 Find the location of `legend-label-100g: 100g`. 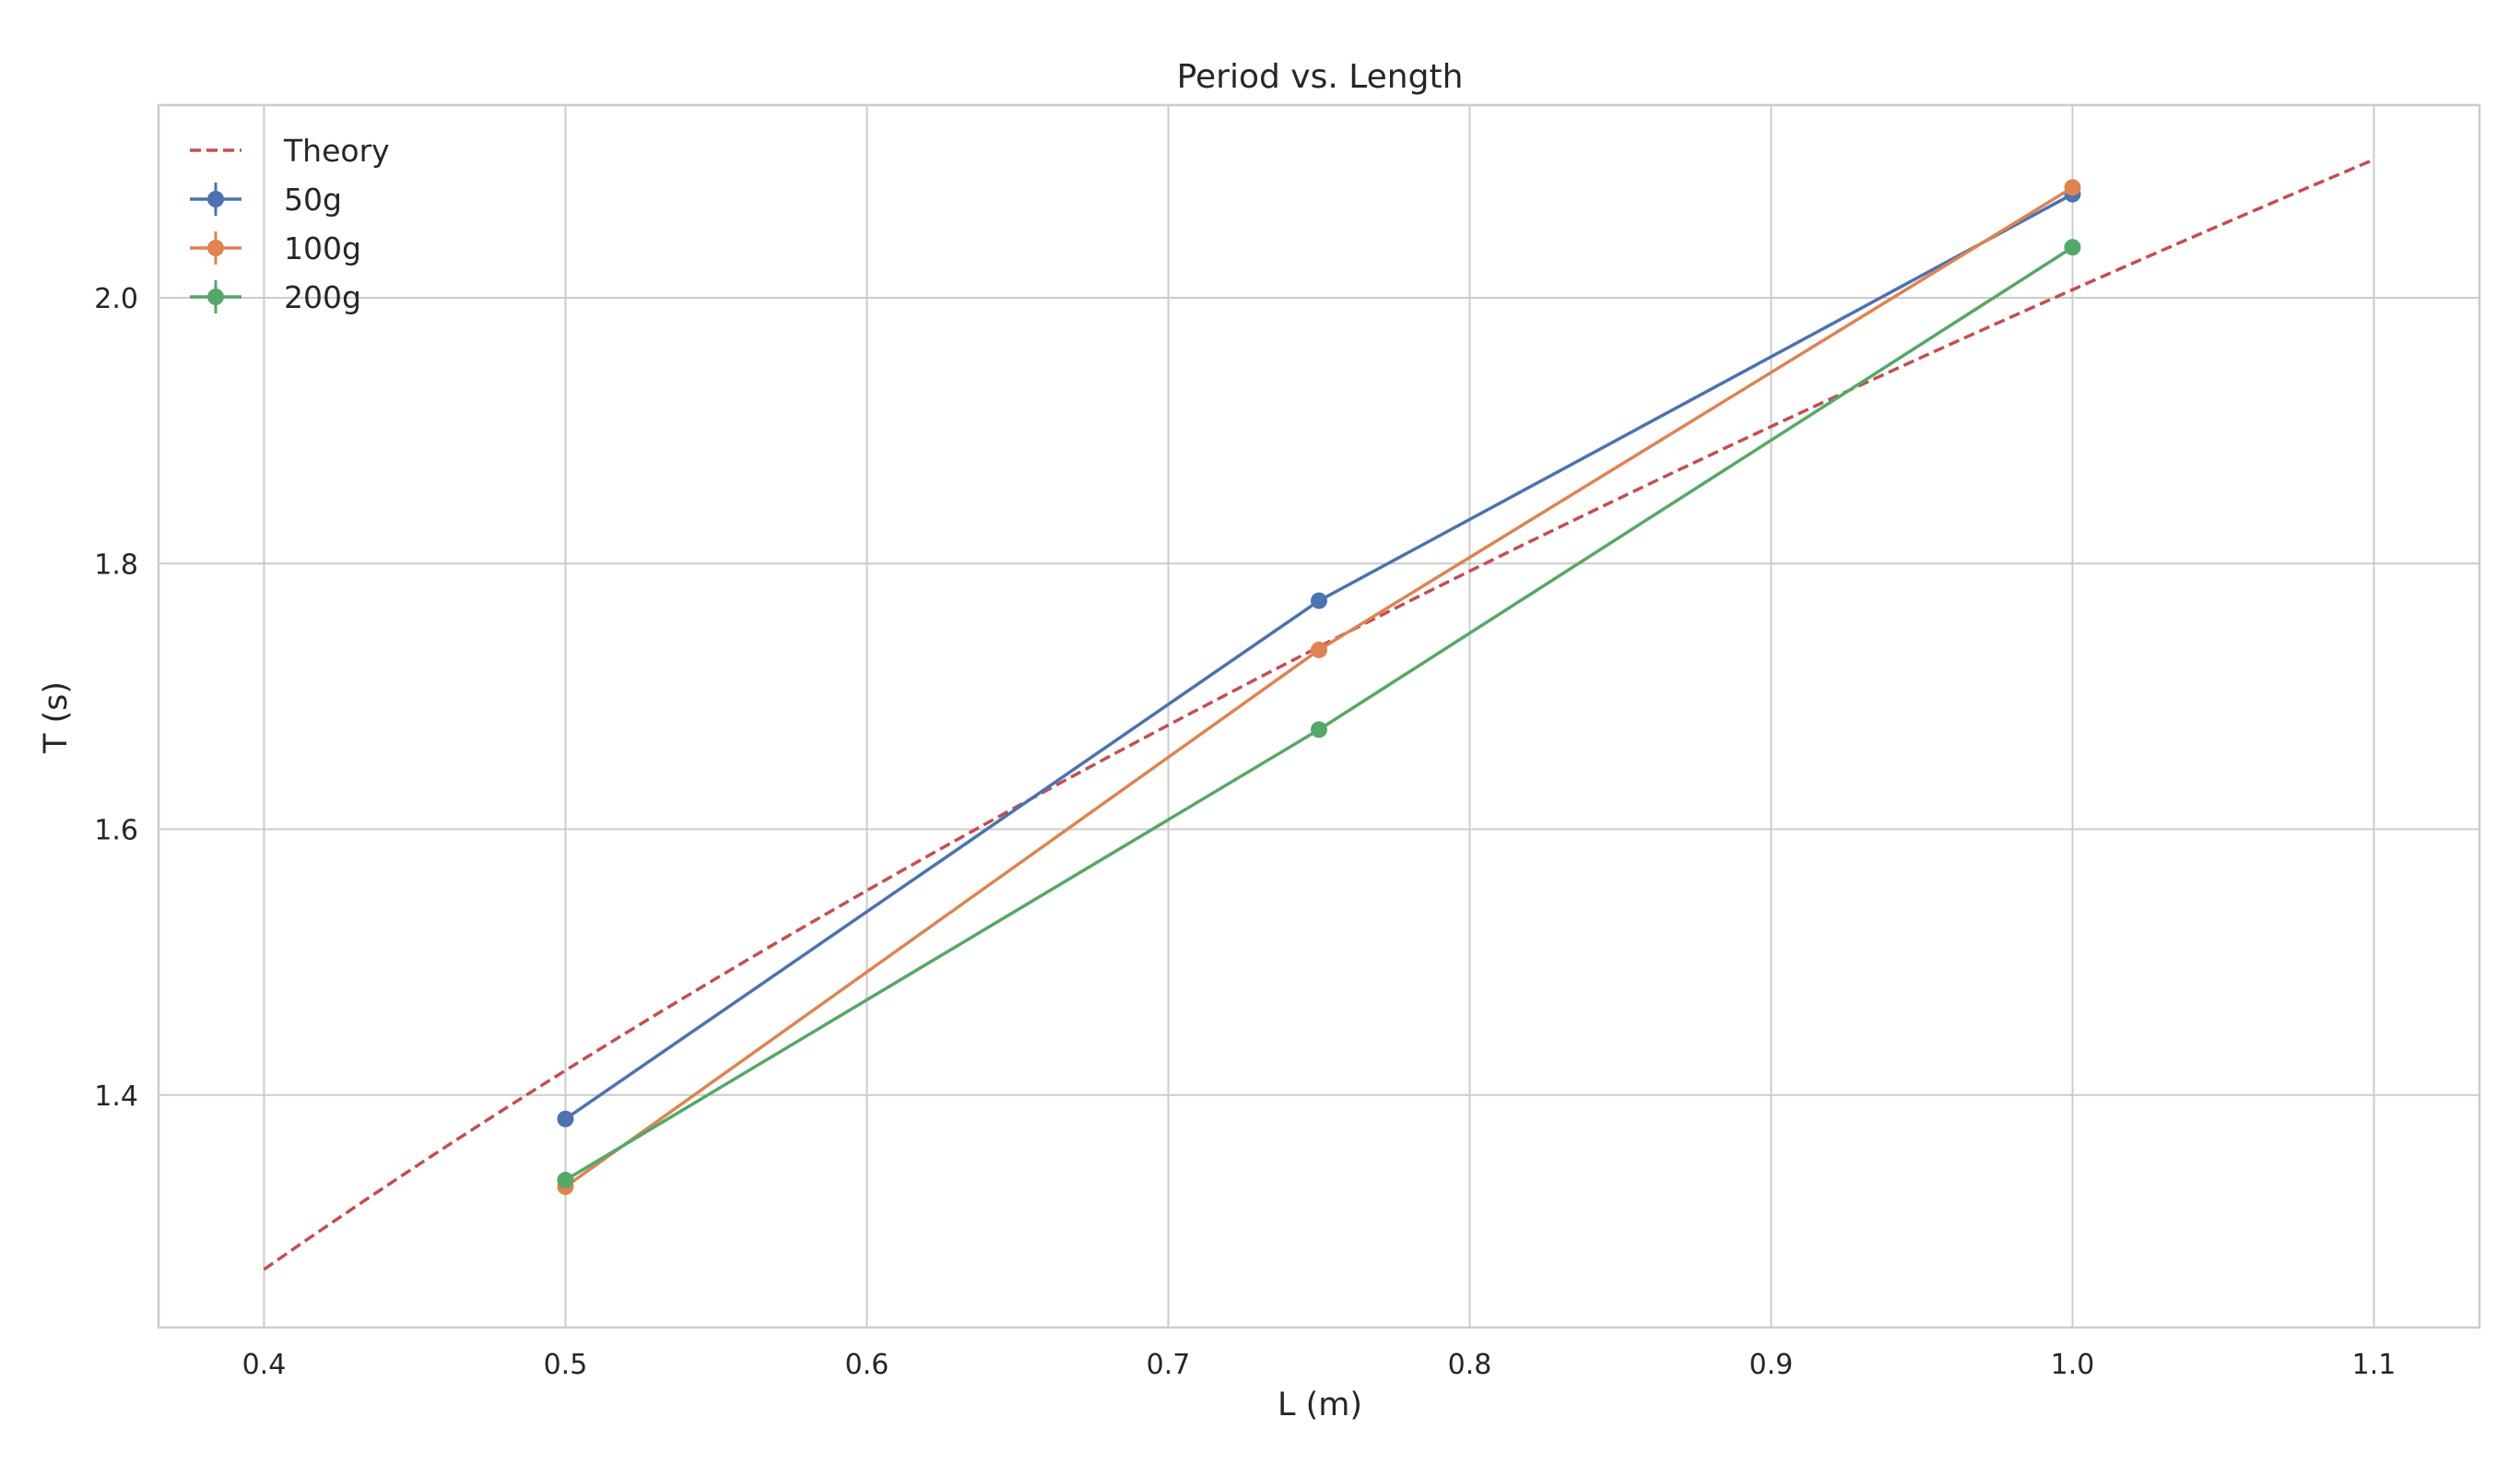

legend-label-100g: 100g is located at coordinates (322, 248).